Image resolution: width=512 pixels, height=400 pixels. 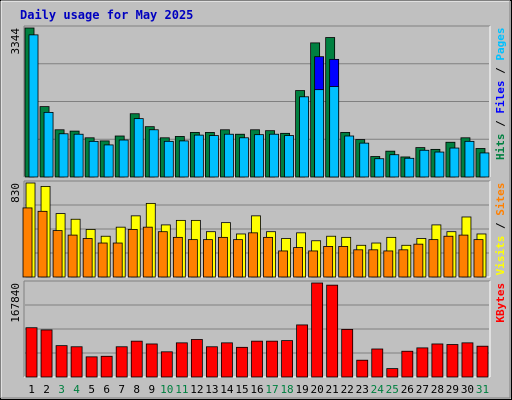 What do you see at coordinates (500, 256) in the screenshot?
I see `legend-visits: Visits` at bounding box center [500, 256].